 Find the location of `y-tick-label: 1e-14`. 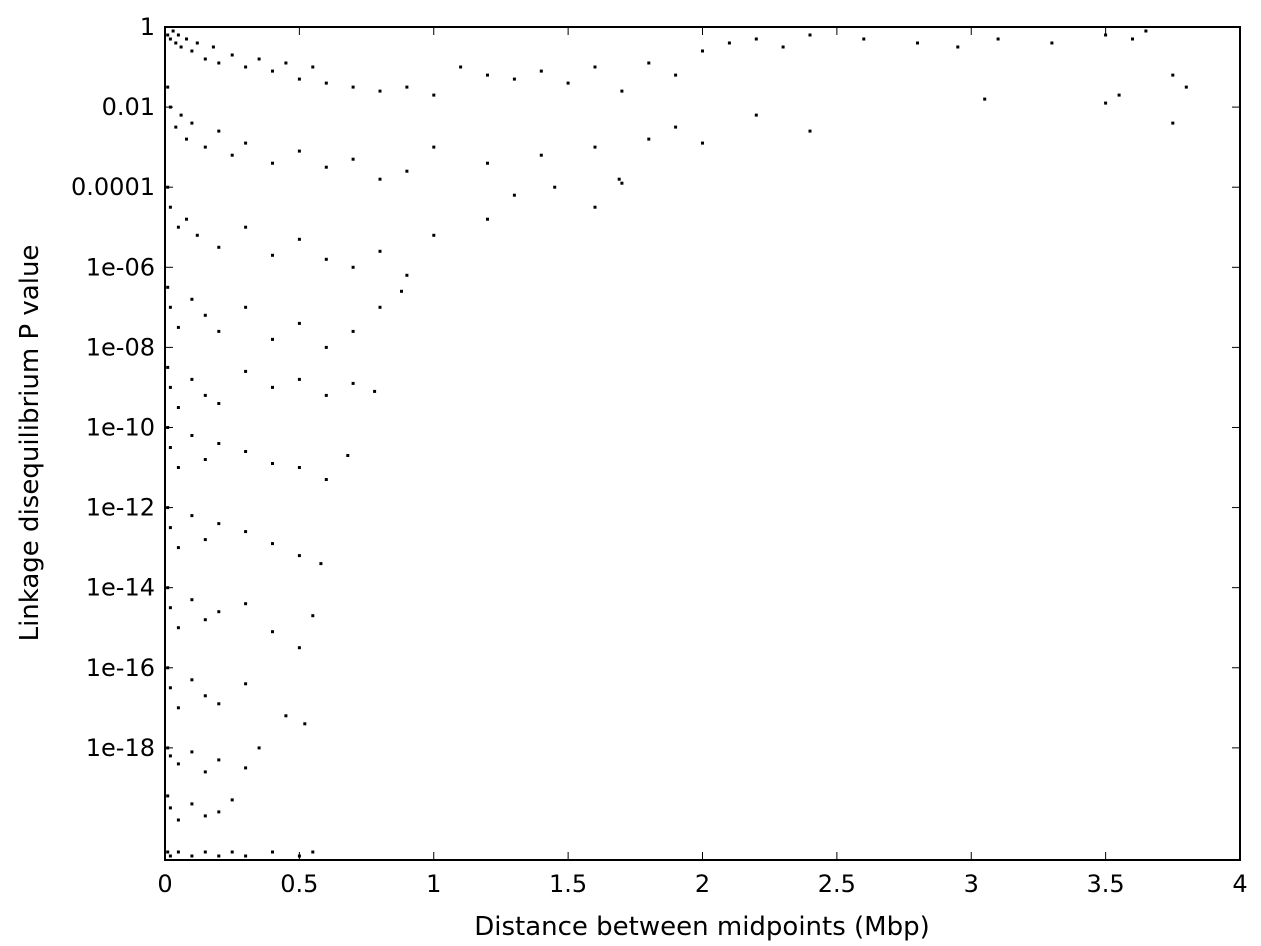

y-tick-label: 1e-14 is located at coordinates (120, 588).